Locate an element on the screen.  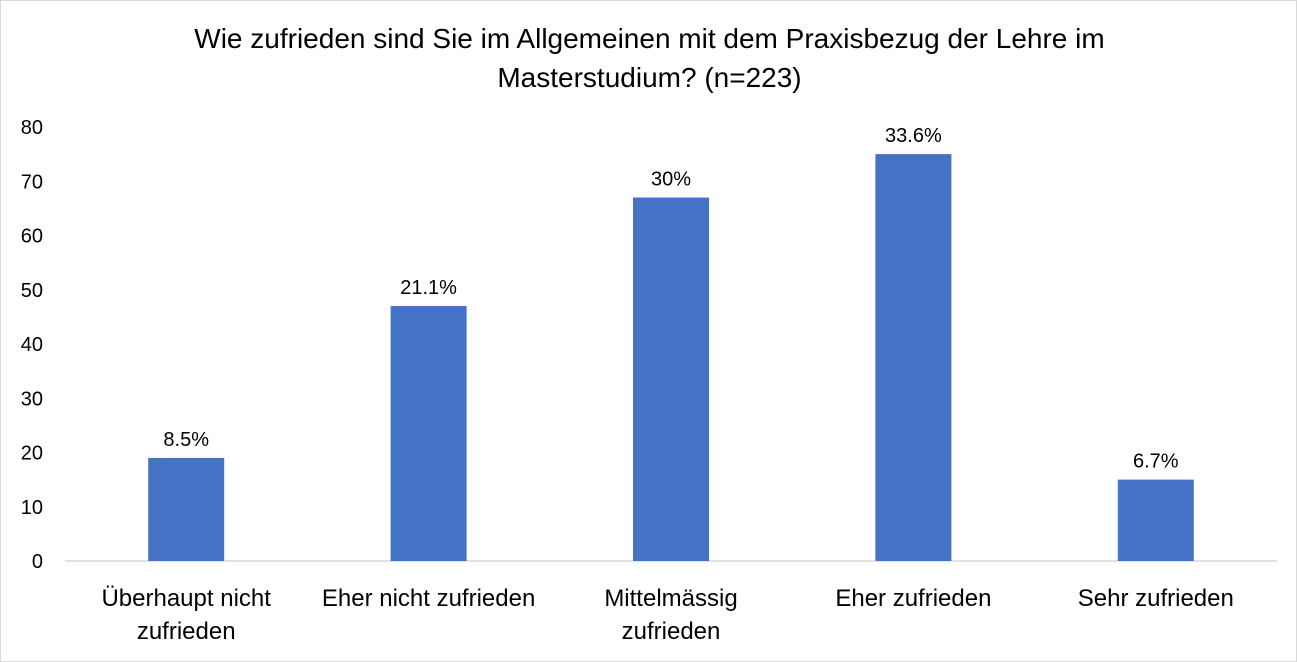
y-tick-label: 60 is located at coordinates (32, 237).